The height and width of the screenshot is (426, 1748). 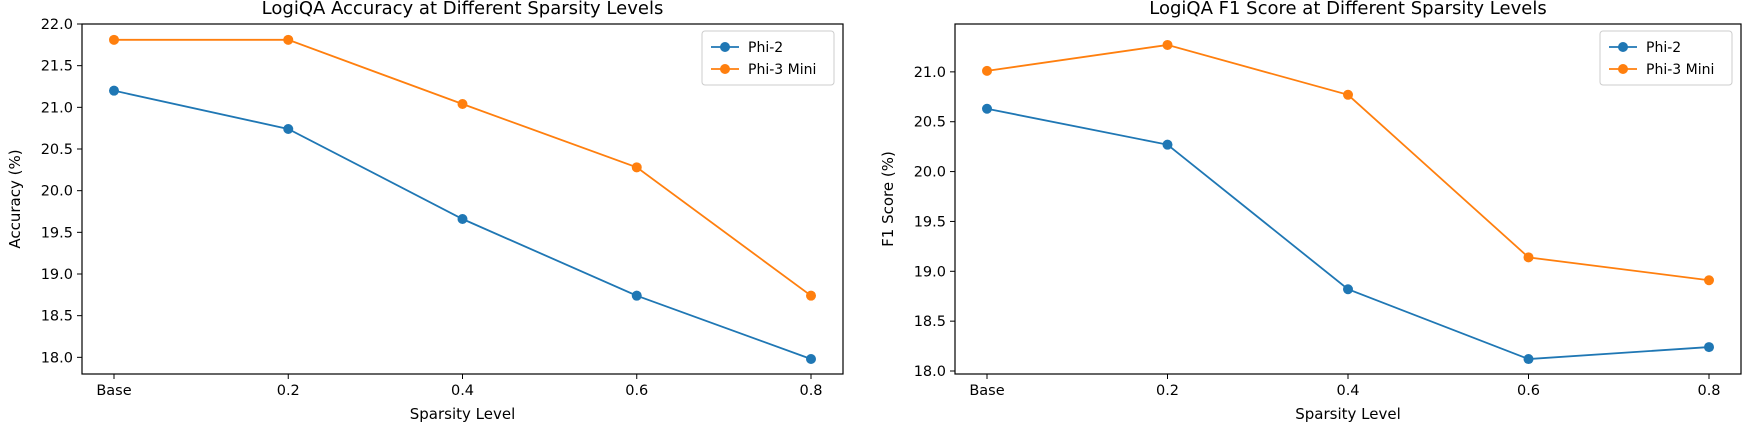 I want to click on y-axis-label: Accuracy (%), so click(x=15, y=198).